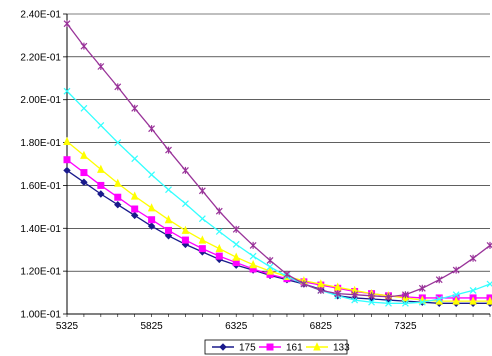  I want to click on y-tick-label-0: 1.00E-01, so click(40, 315).